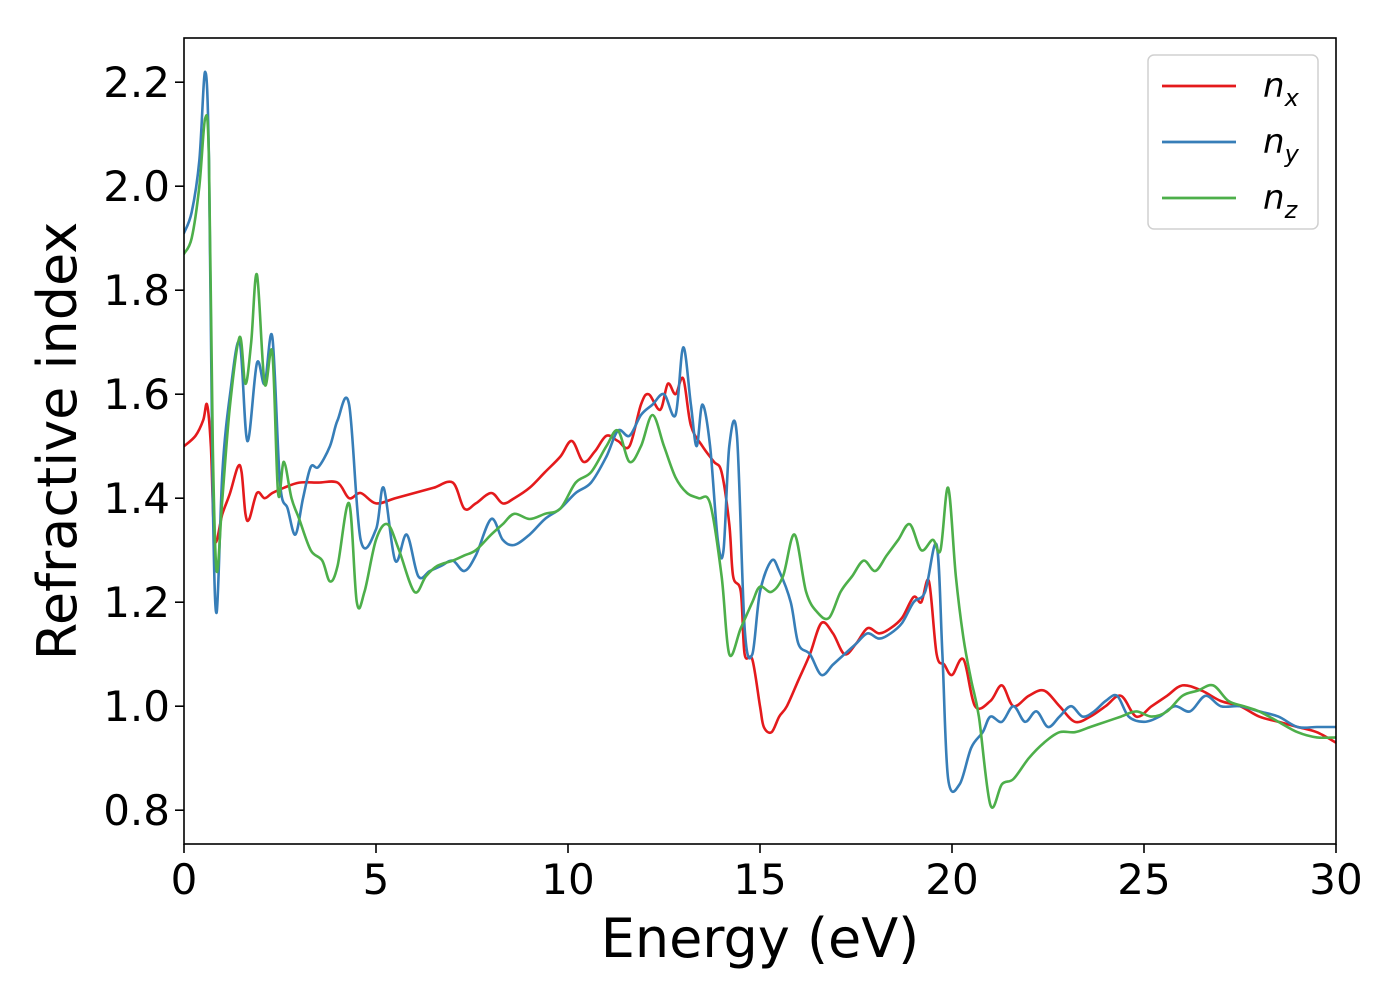 The height and width of the screenshot is (1000, 1400). Describe the element at coordinates (136, 394) in the screenshot. I see `y-tick-label: 1.6` at that location.